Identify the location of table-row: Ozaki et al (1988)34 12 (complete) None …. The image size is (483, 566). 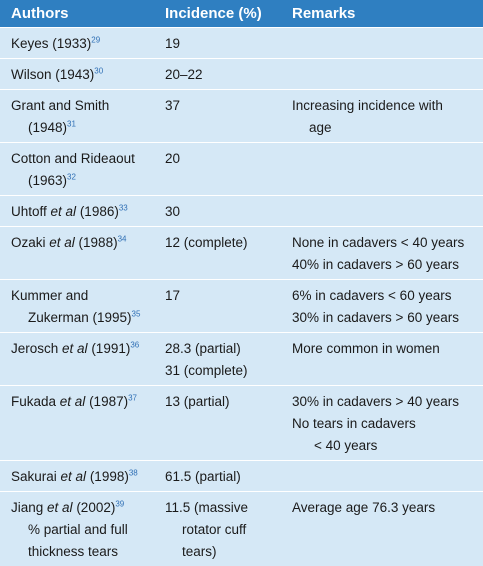
(241, 252).